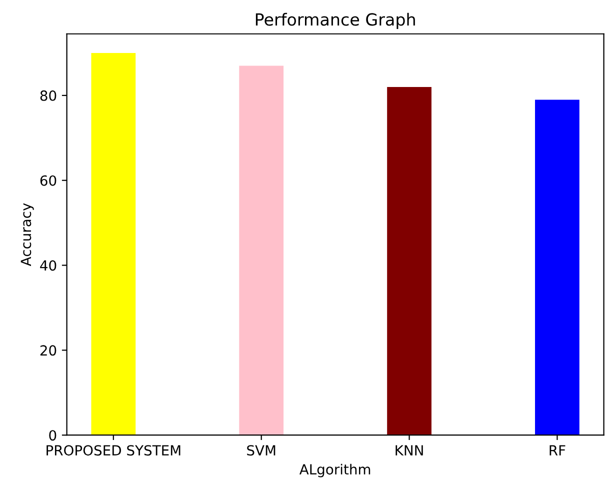 The image size is (613, 484). What do you see at coordinates (334, 471) in the screenshot?
I see `x-axis-title: ALgorithm` at bounding box center [334, 471].